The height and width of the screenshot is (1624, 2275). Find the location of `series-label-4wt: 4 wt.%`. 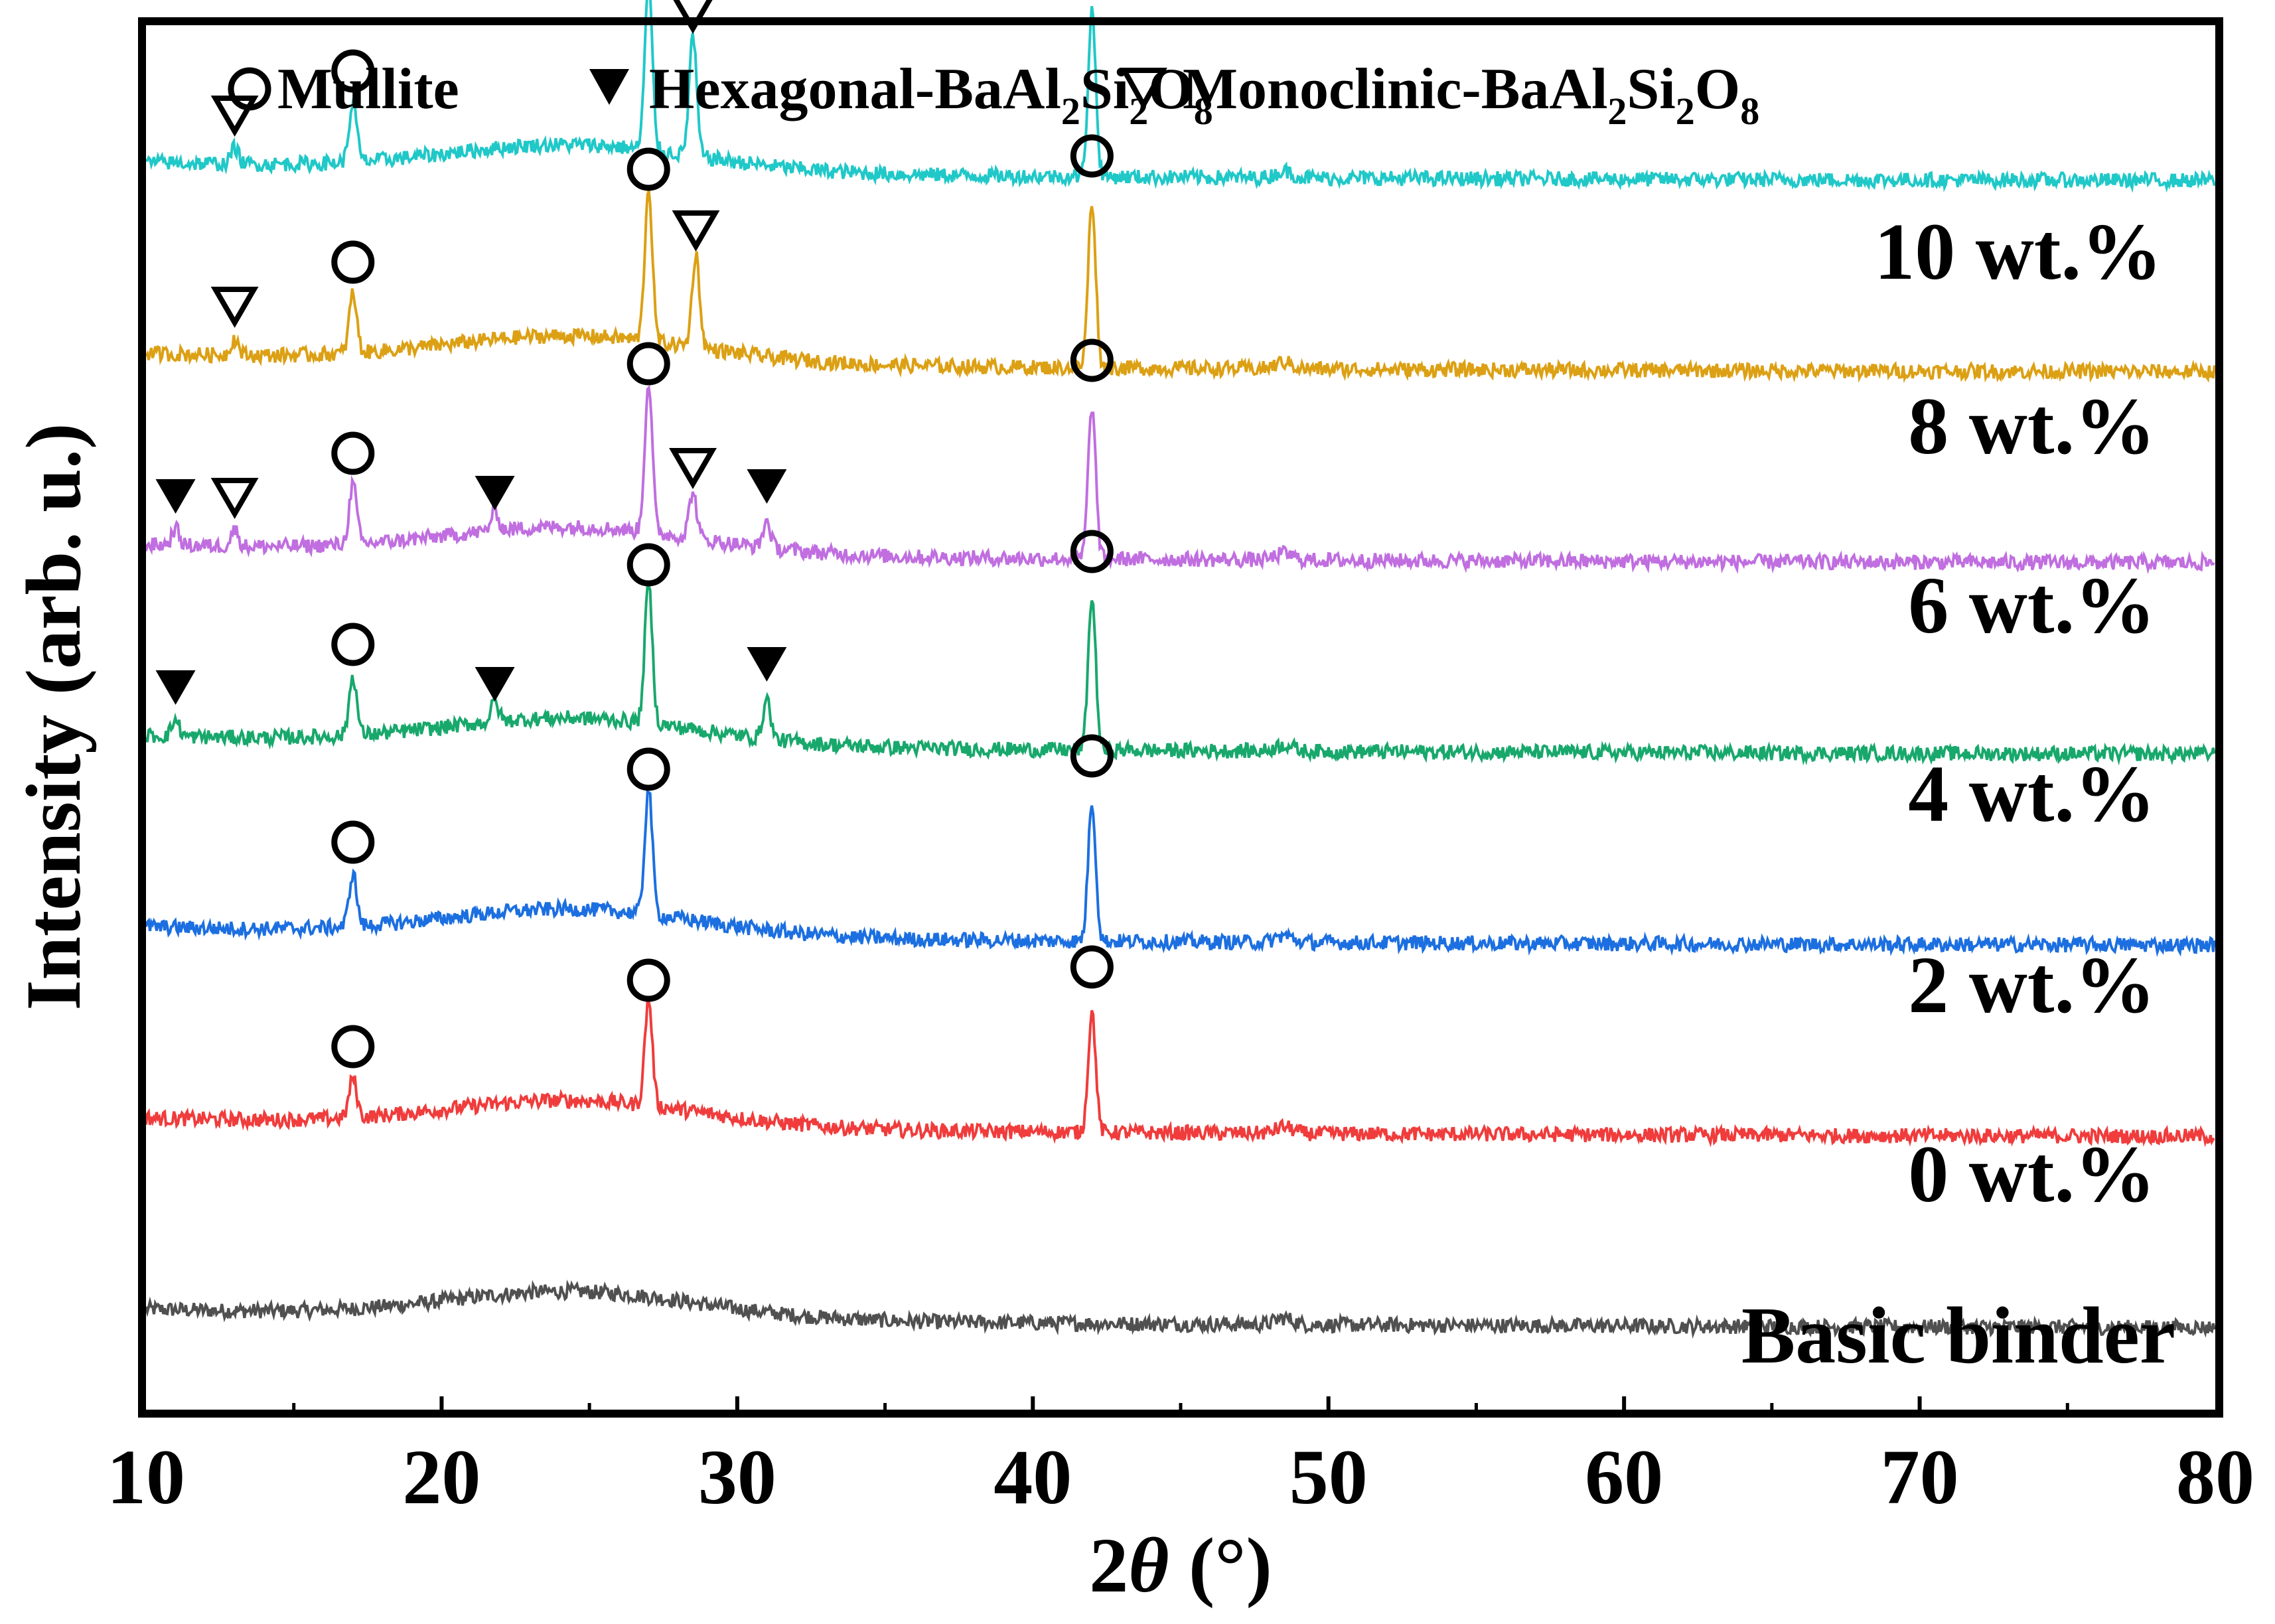

series-label-4wt: 4 wt.% is located at coordinates (2032, 794).